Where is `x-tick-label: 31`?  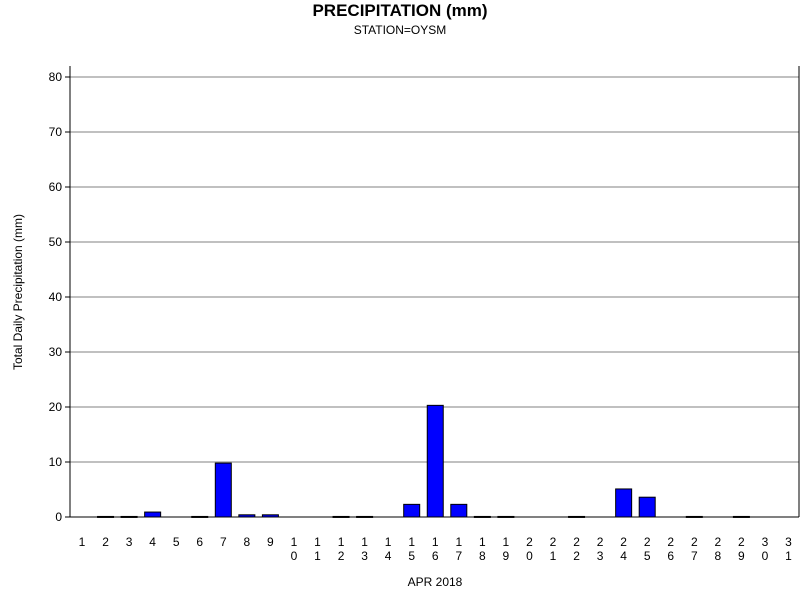 x-tick-label: 31 is located at coordinates (788, 549).